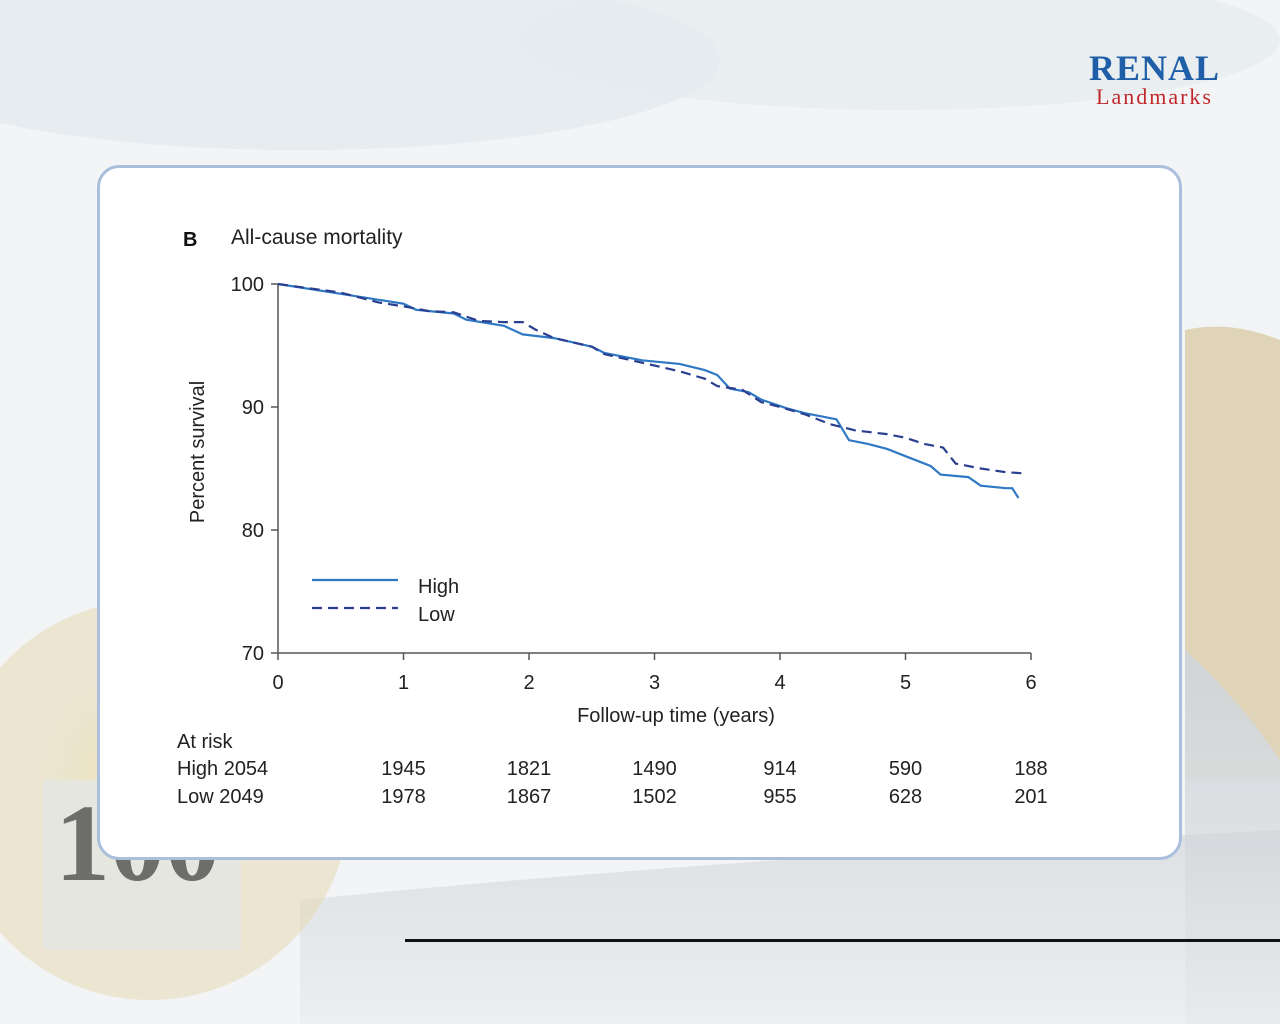 This screenshot has height=1024, width=1280. I want to click on y-axis-label: Percent survival, so click(198, 452).